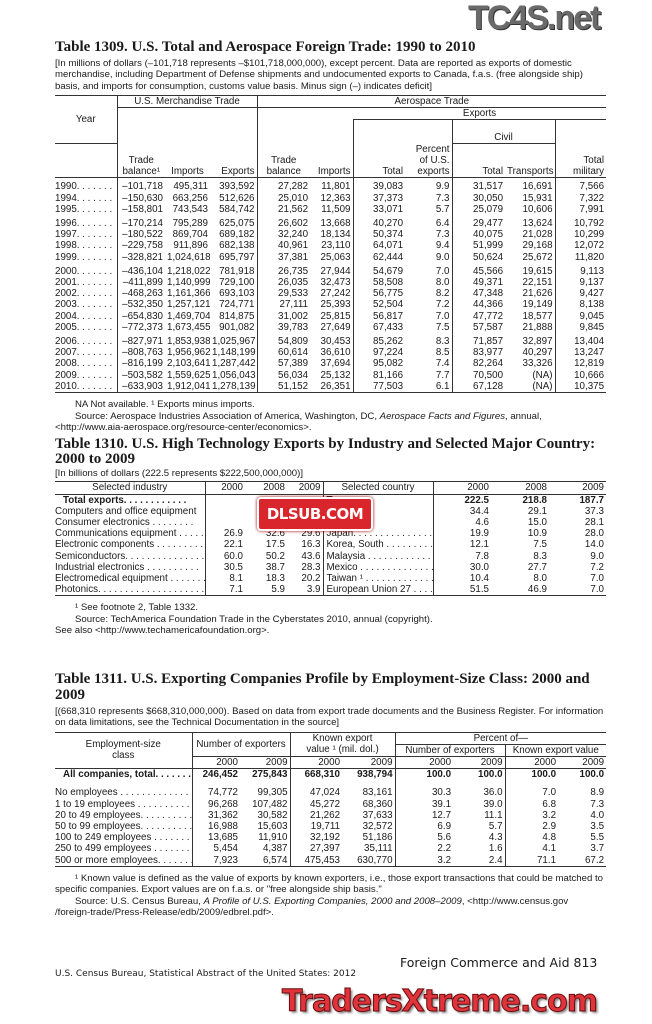 This screenshot has width=652, height=1024. I want to click on value-cell: 869,704, so click(190, 235).